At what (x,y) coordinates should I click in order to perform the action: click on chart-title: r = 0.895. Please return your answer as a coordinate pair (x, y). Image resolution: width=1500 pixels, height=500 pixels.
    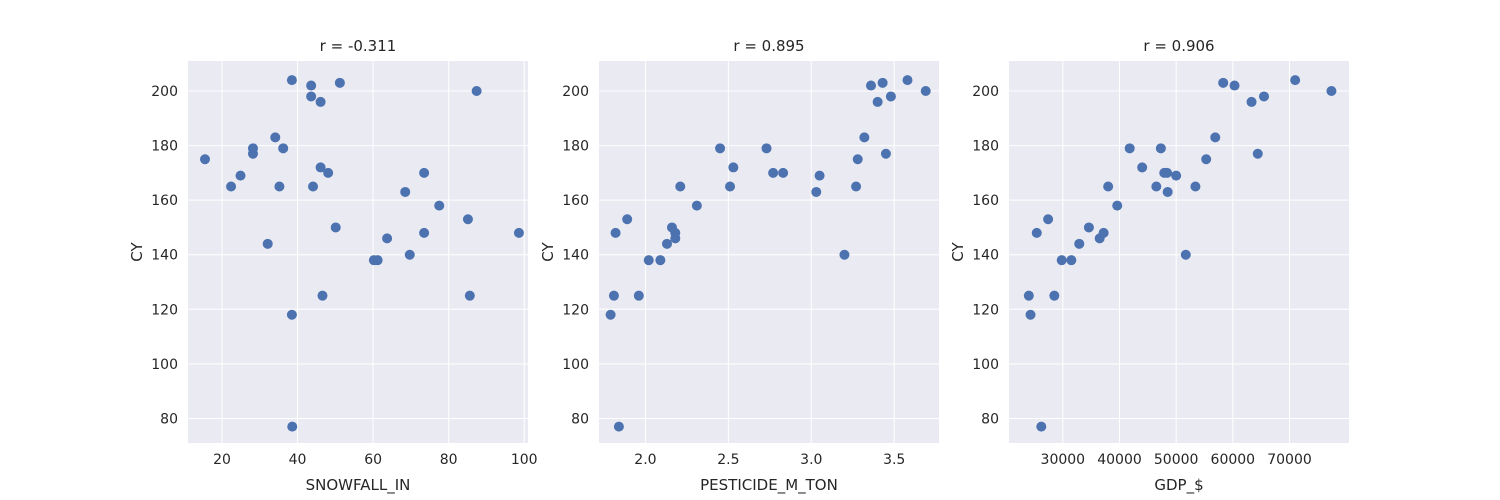
    Looking at the image, I should click on (768, 46).